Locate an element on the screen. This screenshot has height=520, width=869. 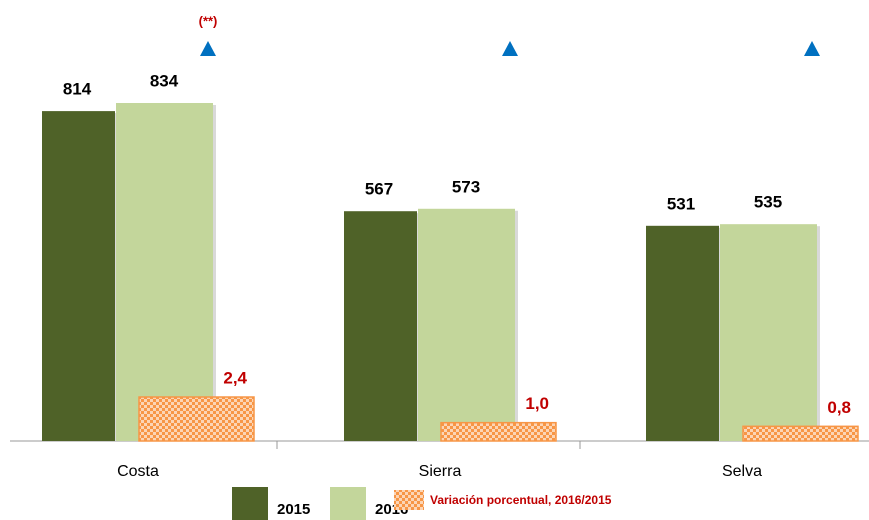
annotation: (**) is located at coordinates (208, 20).